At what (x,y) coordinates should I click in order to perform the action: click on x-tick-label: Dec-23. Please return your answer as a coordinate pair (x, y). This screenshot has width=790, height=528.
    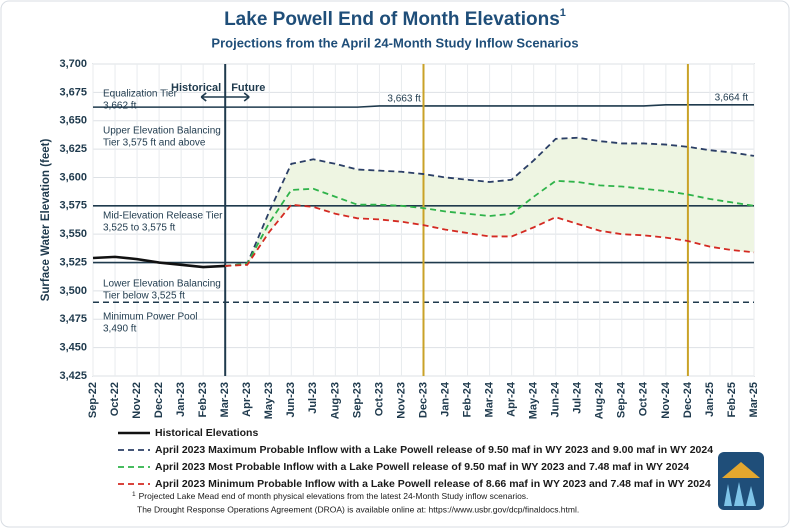
    Looking at the image, I should click on (423, 400).